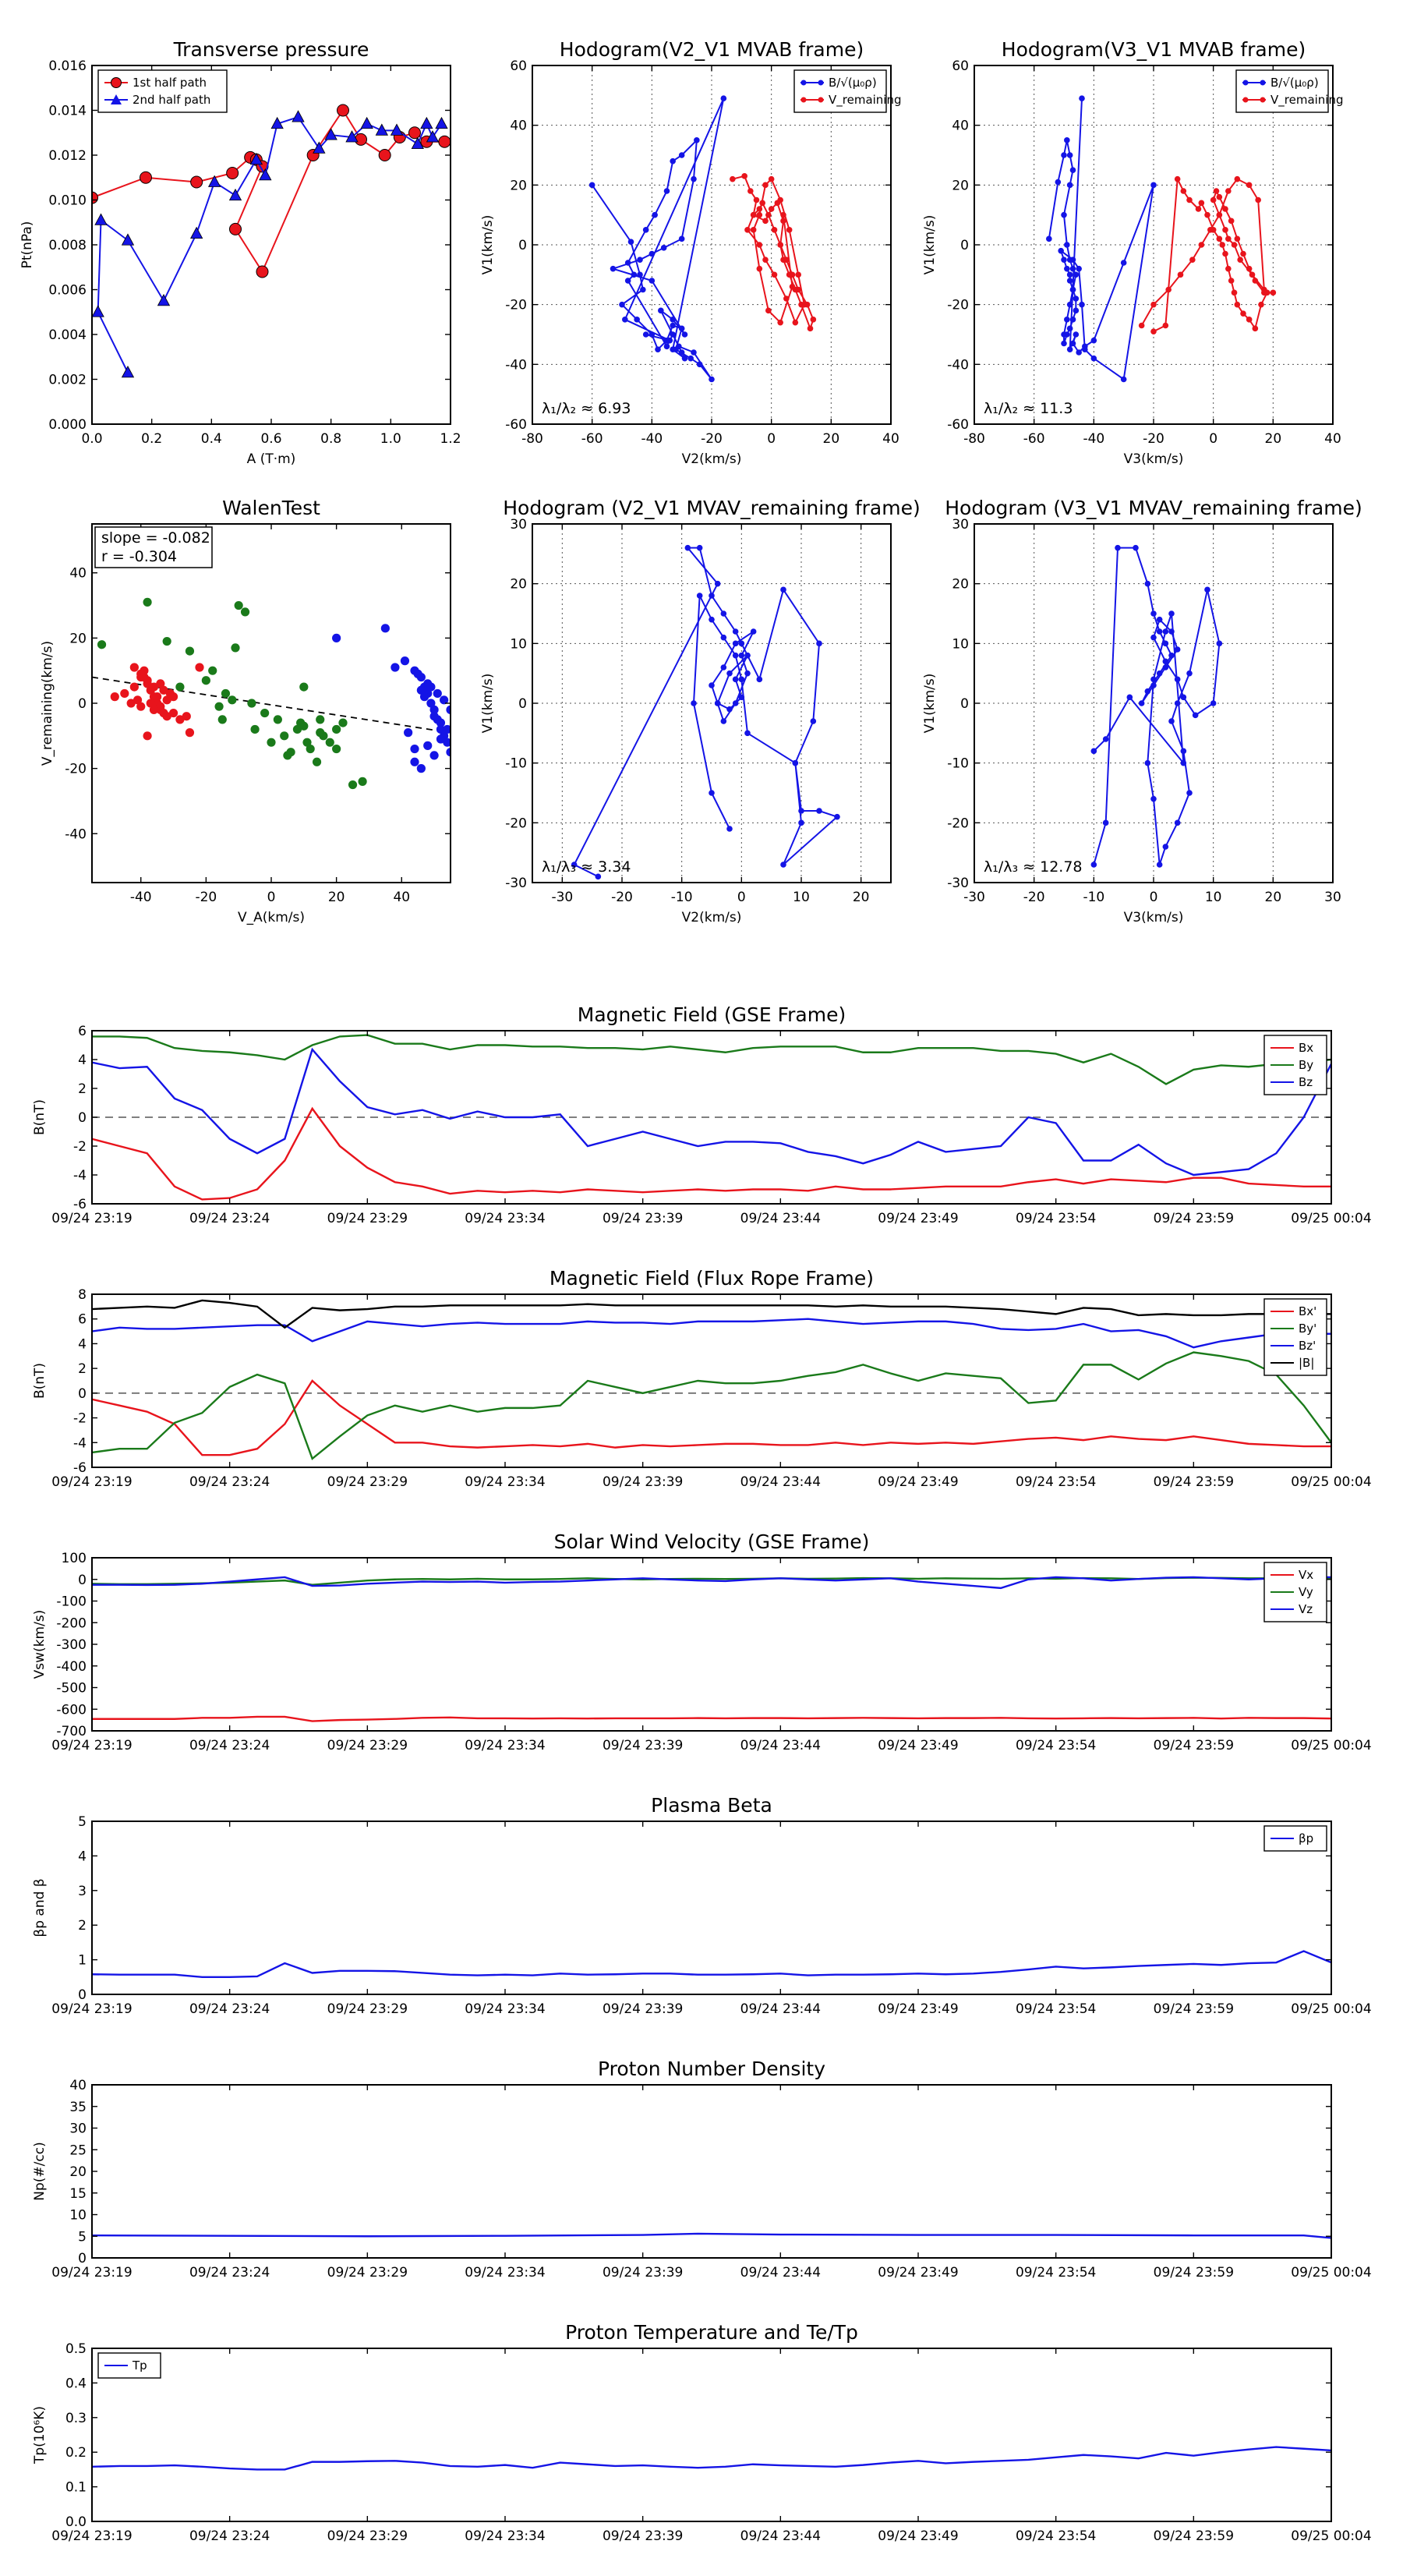 The width and height of the screenshot is (1403, 2576). Describe the element at coordinates (832, 439) in the screenshot. I see `x-tick-label: 20` at that location.